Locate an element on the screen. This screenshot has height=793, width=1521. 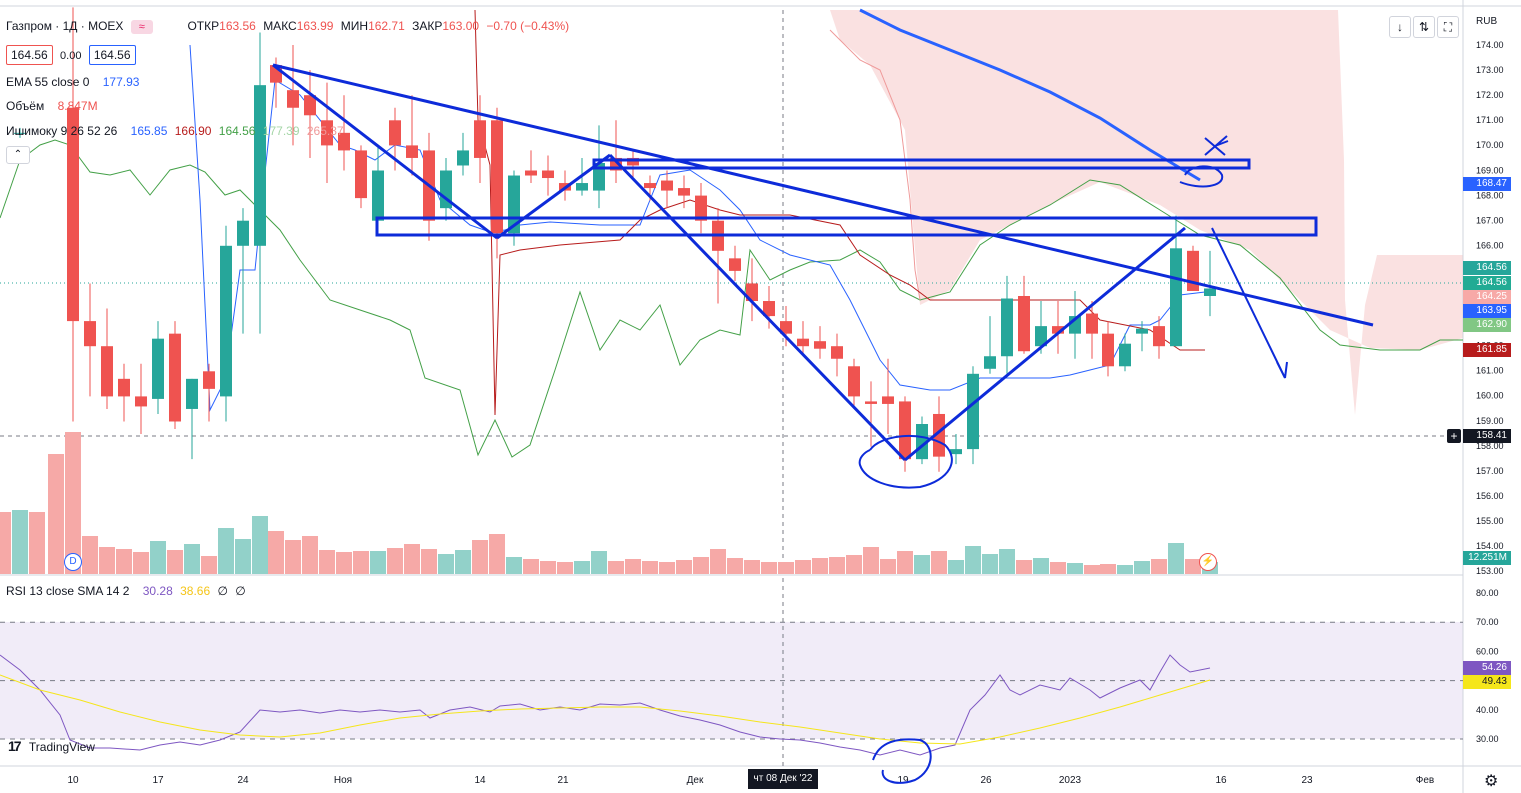
price-label-last: 164.56 is located at coordinates (1487, 268).